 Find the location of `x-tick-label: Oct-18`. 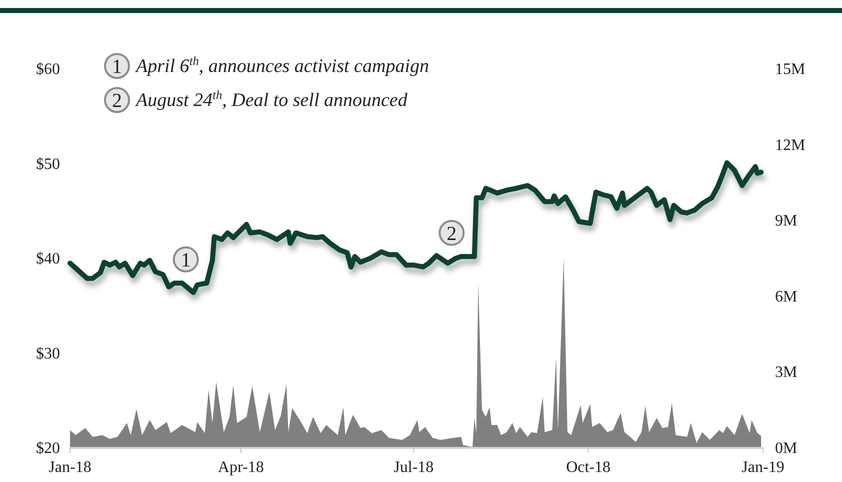

x-tick-label: Oct-18 is located at coordinates (588, 467).